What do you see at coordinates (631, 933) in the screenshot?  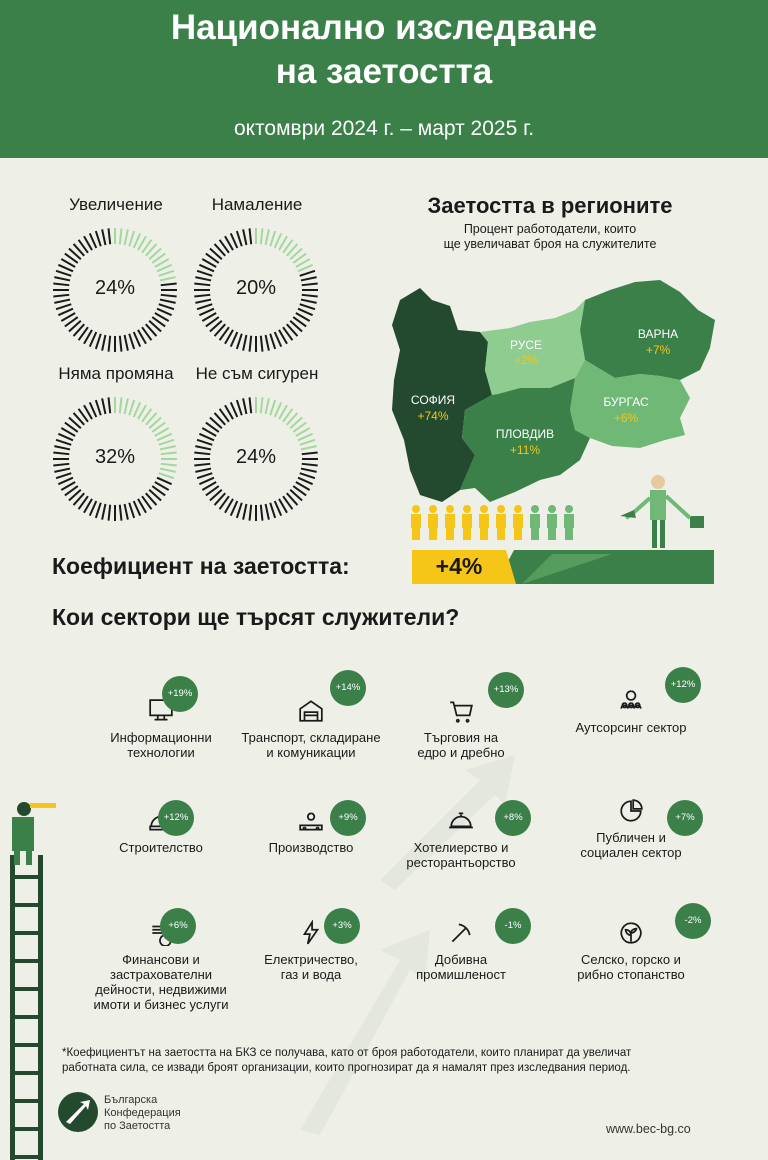 I see `plant-icon-shape` at bounding box center [631, 933].